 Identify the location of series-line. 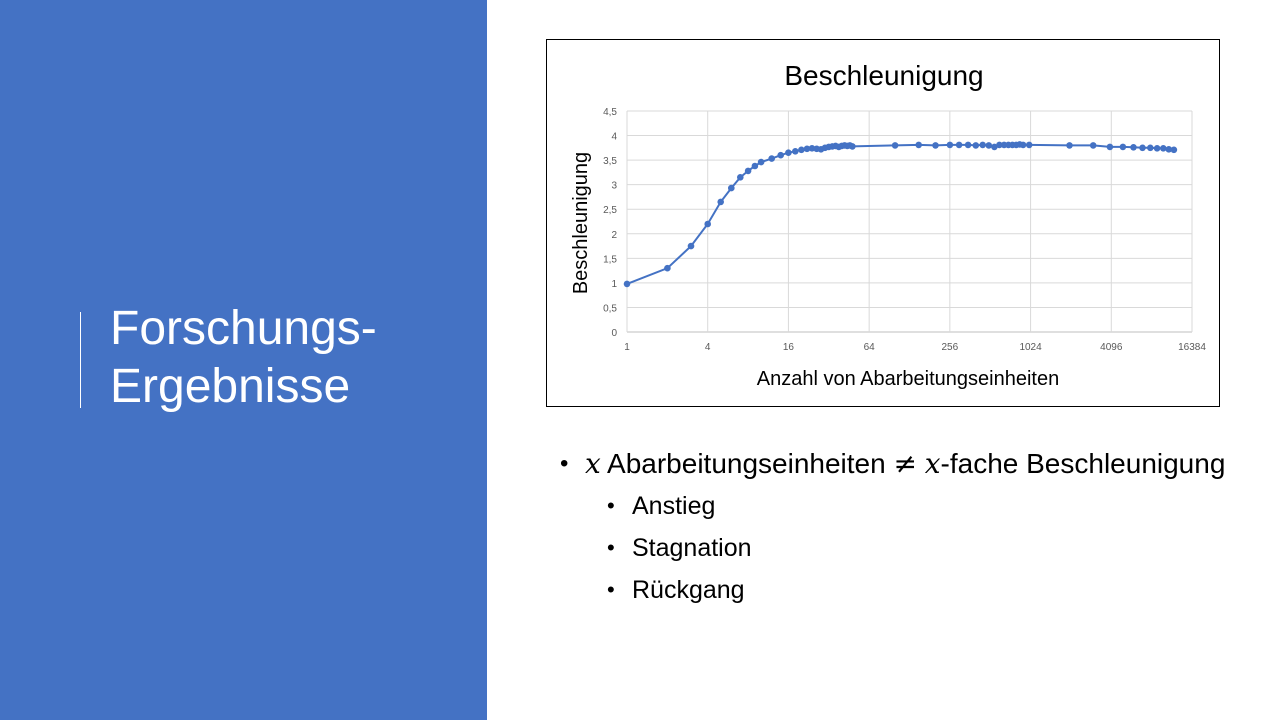
(900, 214).